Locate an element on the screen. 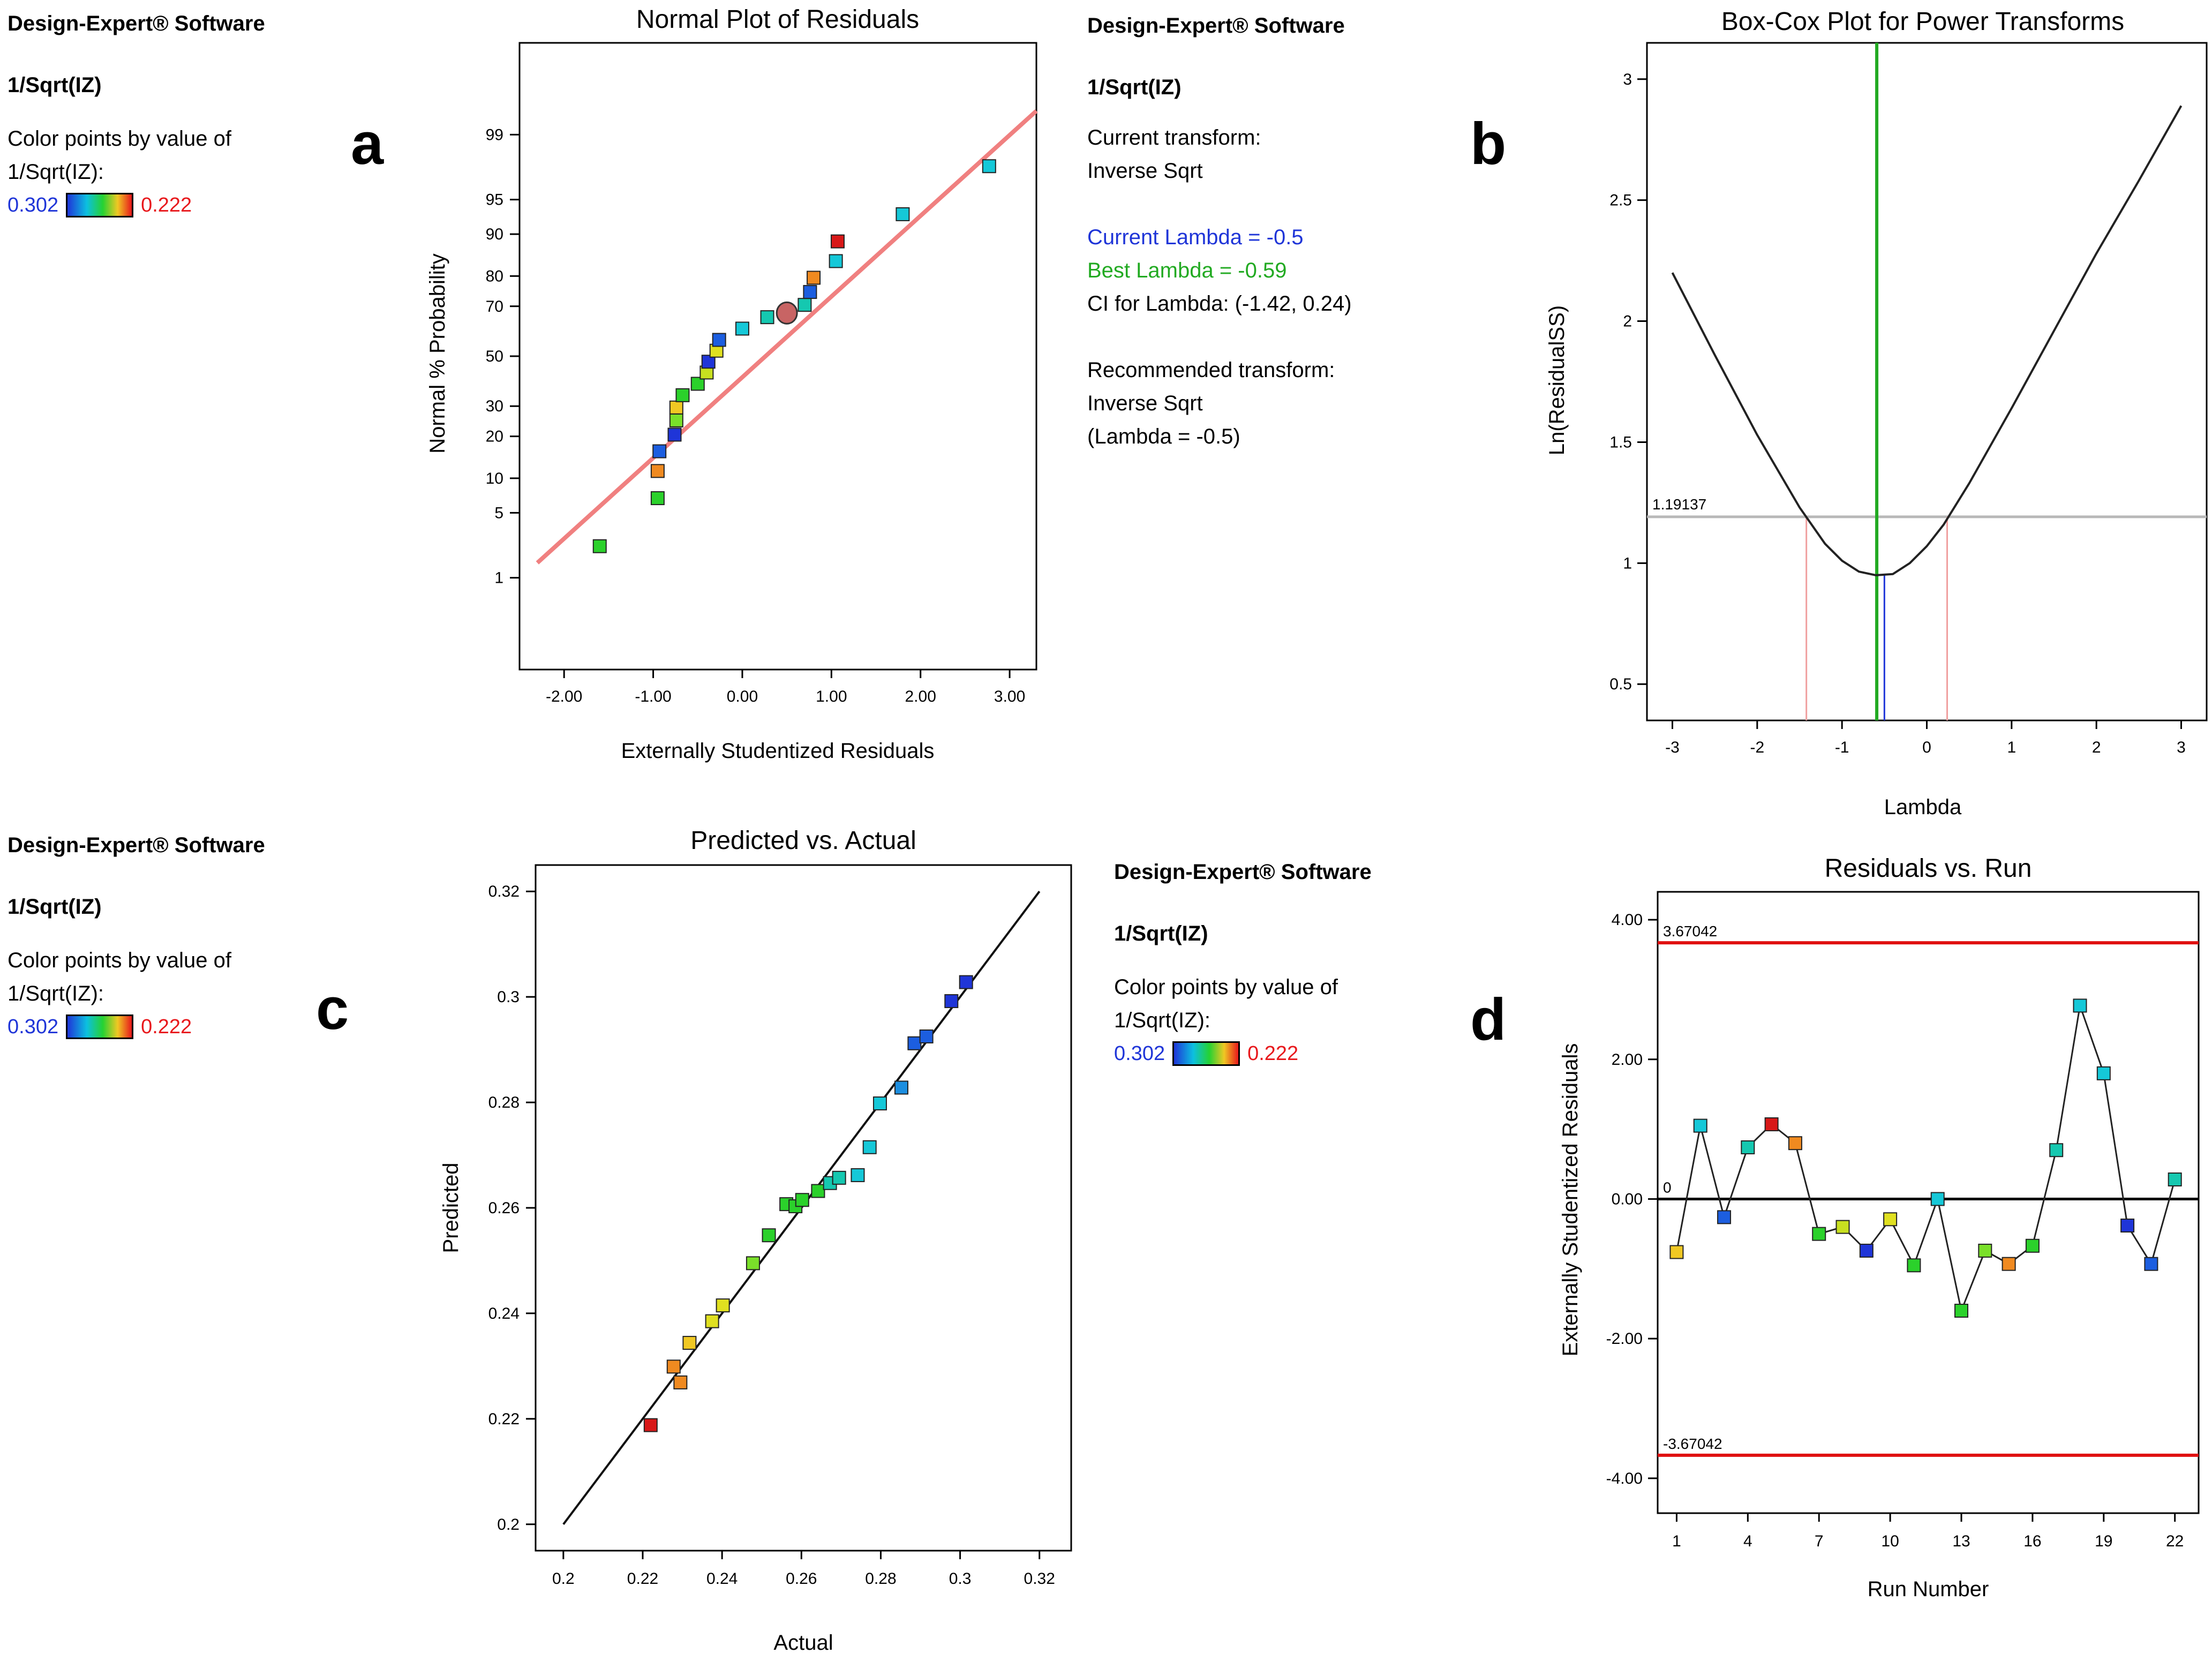 The width and height of the screenshot is (2212, 1661). x-tick-label: 2.00 is located at coordinates (920, 696).